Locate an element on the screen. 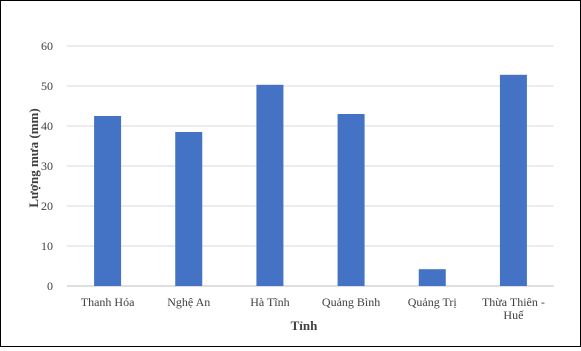 This screenshot has height=351, width=581. y-tick-labels: 0 10 20 30 40 50 60 is located at coordinates (47, 166).